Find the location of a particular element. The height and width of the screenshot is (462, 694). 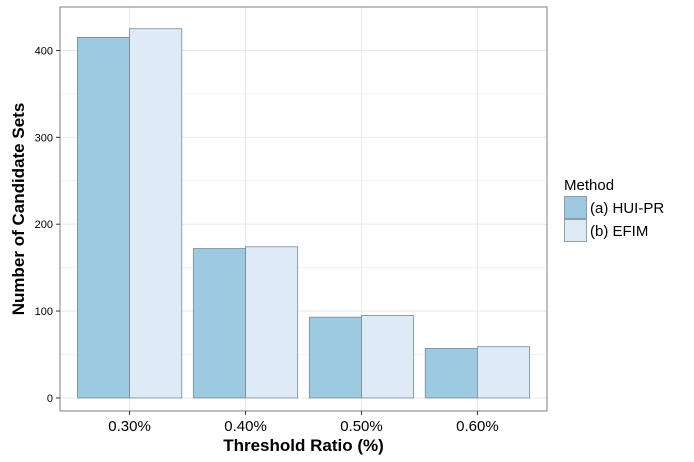

x-tick-label: 0.40% is located at coordinates (245, 426).